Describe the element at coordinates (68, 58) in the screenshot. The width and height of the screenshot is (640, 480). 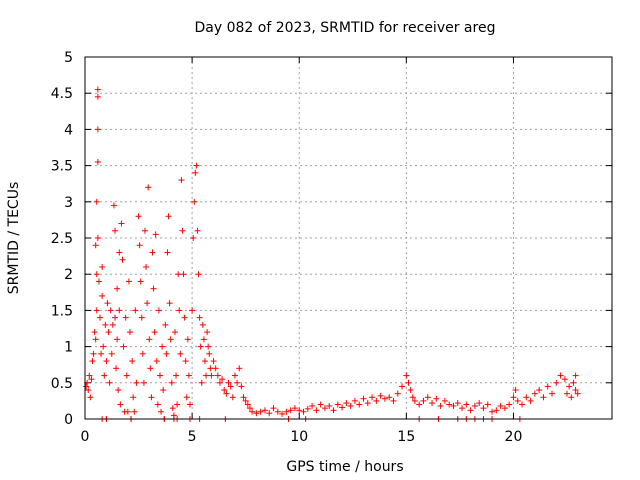
I see `y-tick-label: 5` at that location.